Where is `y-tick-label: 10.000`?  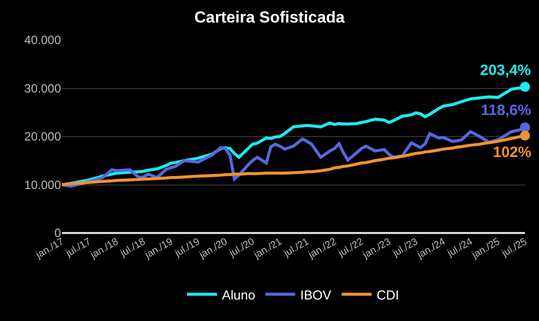 y-tick-label: 10.000 is located at coordinates (43, 185).